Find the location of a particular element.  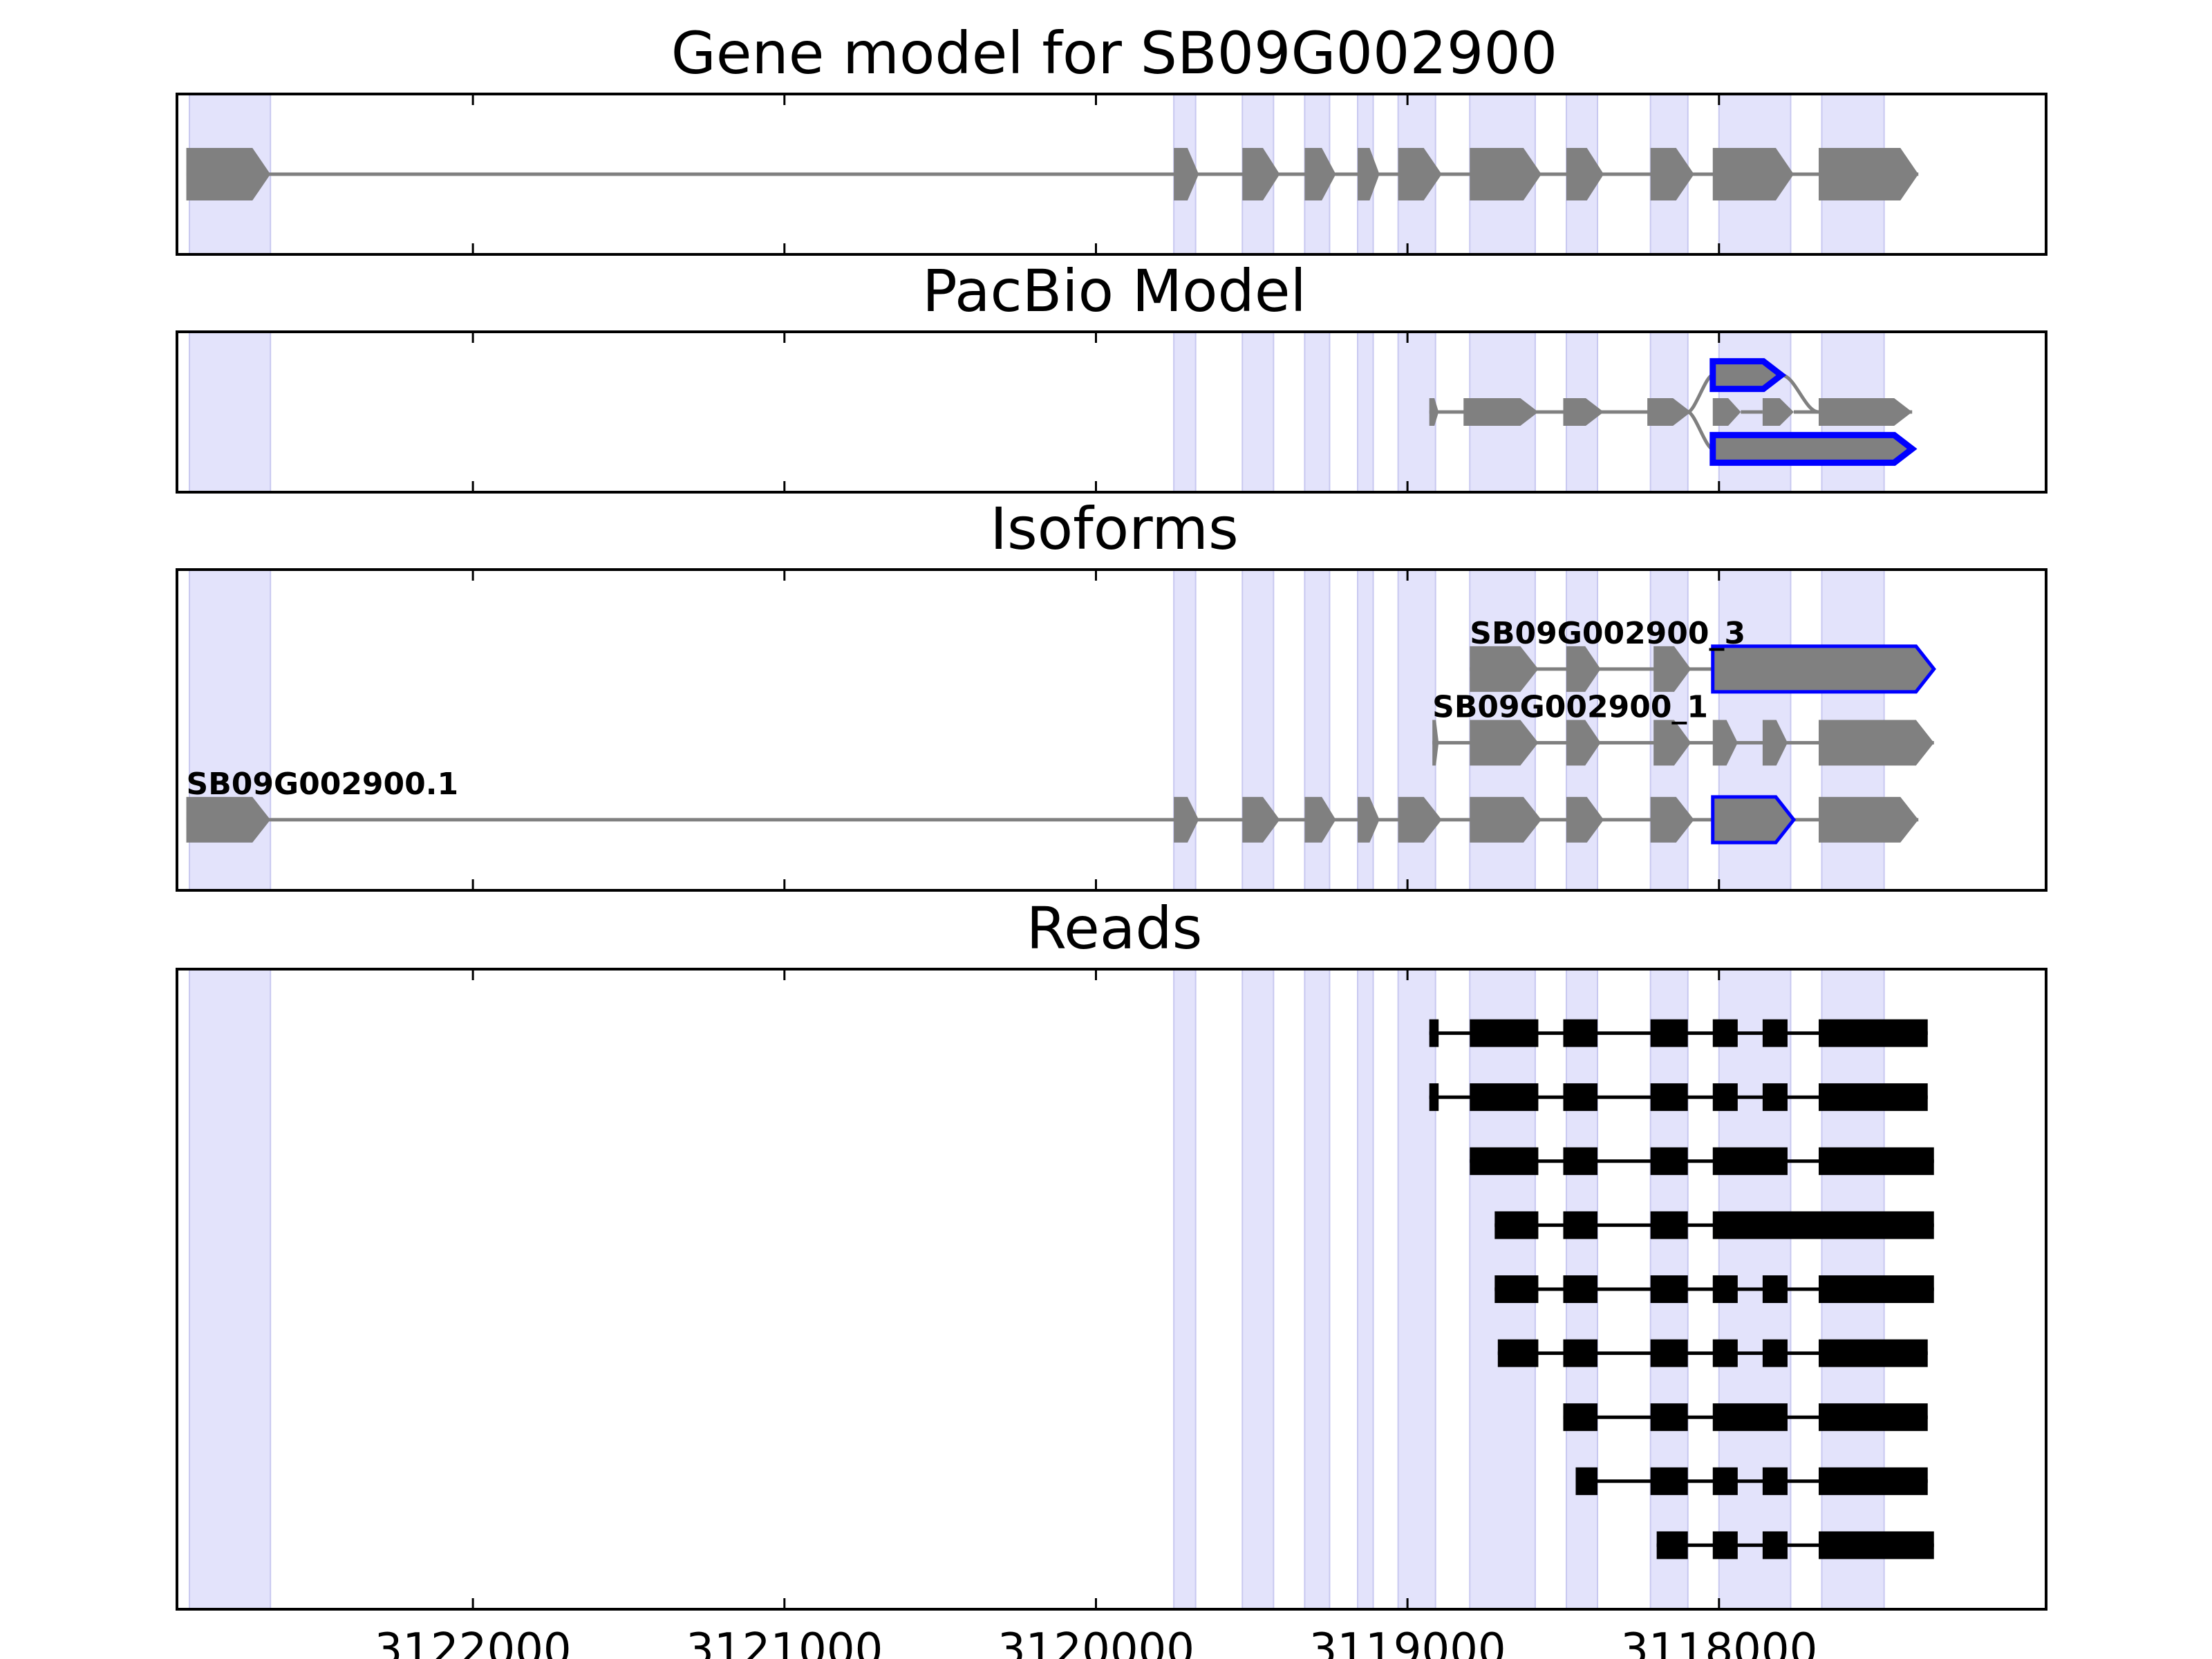

x-tick-label: 3120000 is located at coordinates (1095, 1642).